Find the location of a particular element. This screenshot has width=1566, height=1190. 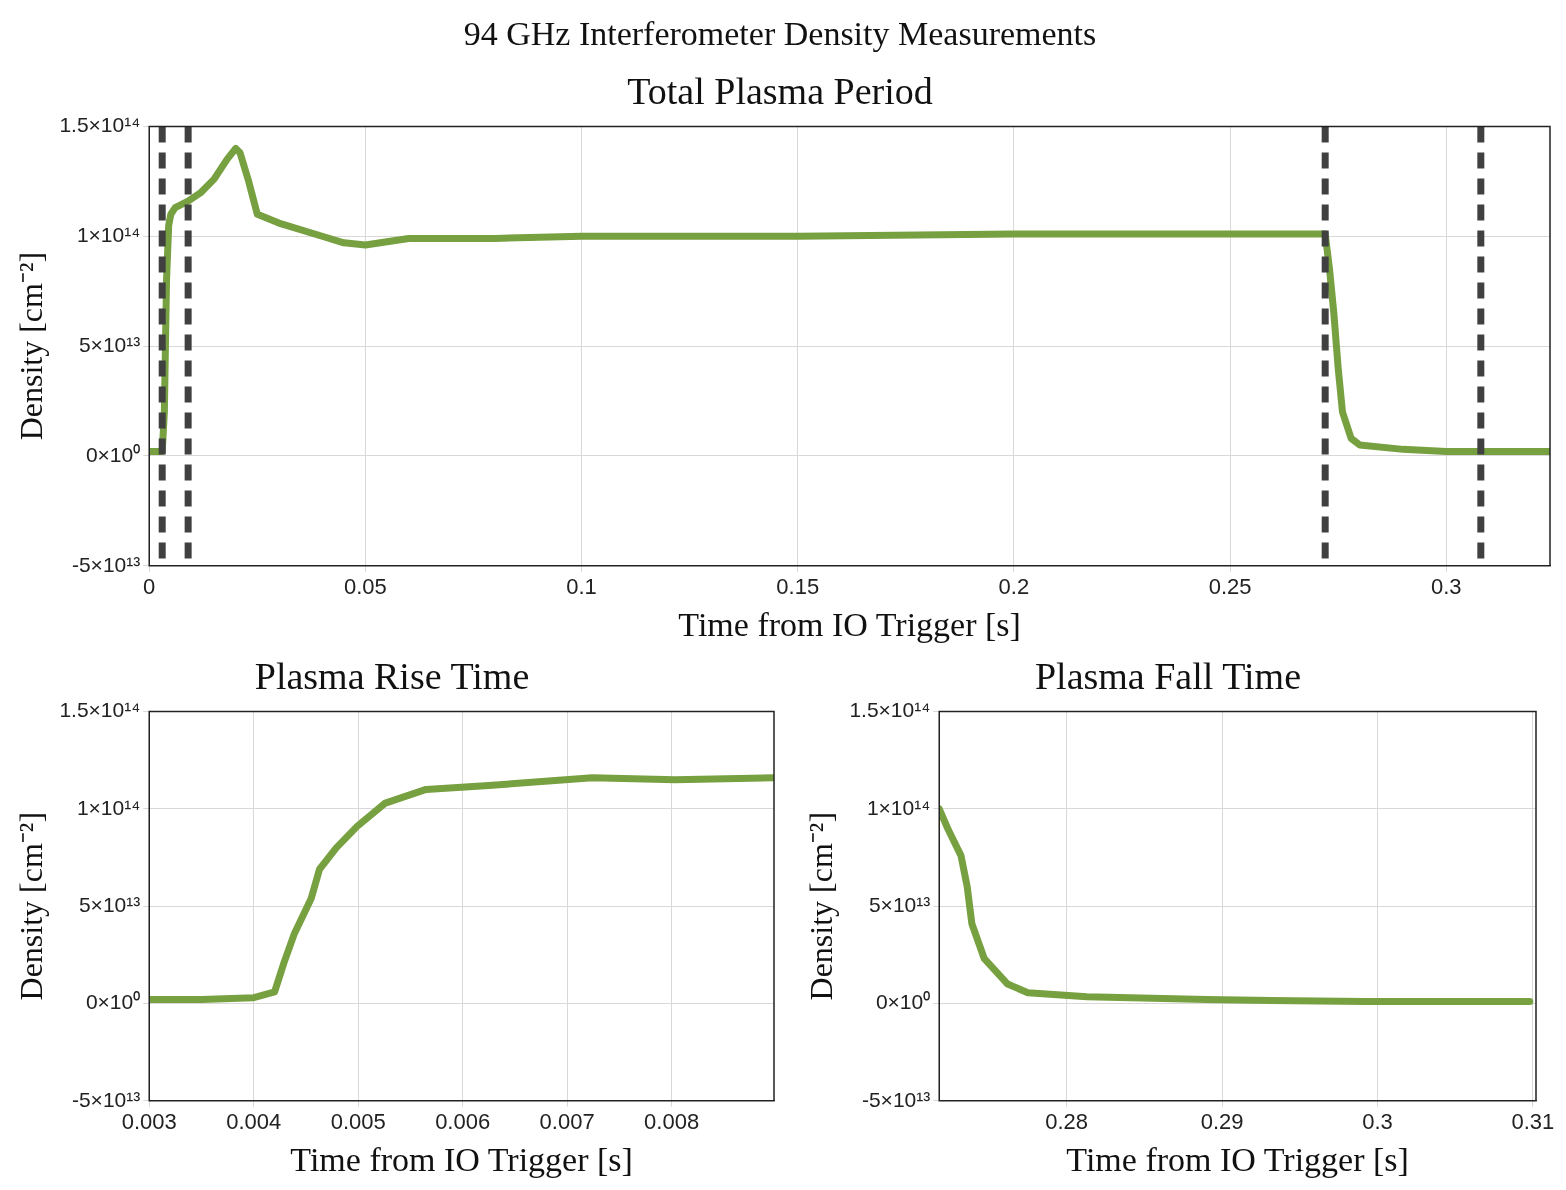

chart-subtitle: Total Plasma Period is located at coordinates (780, 90).